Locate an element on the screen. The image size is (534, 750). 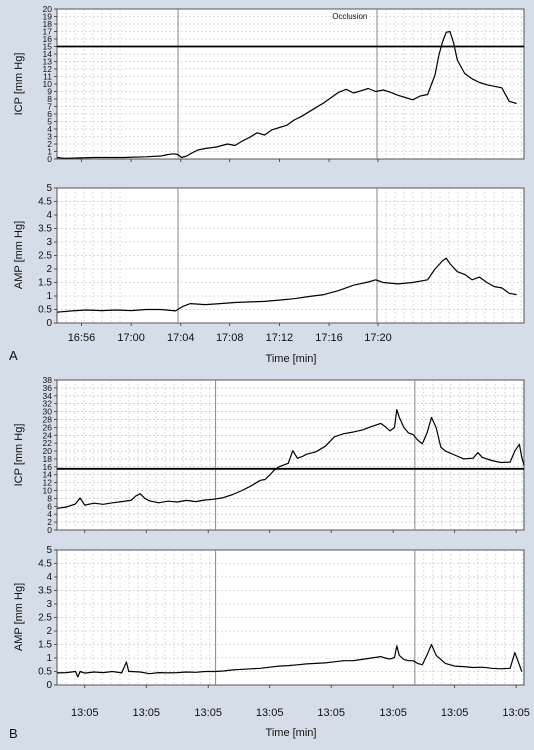
y-tick-label: 36 is located at coordinates (48, 388).